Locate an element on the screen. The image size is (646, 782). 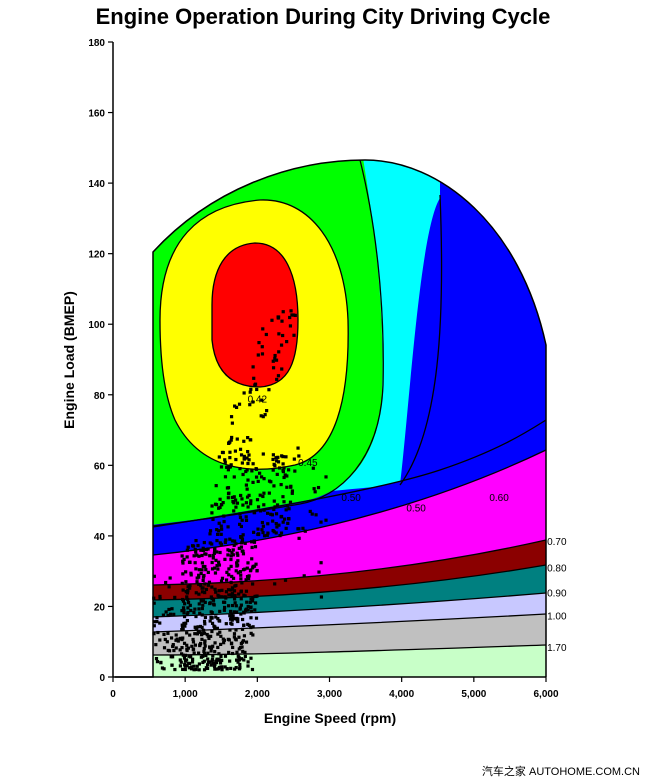
contour-label: 0.42 is located at coordinates (258, 399).